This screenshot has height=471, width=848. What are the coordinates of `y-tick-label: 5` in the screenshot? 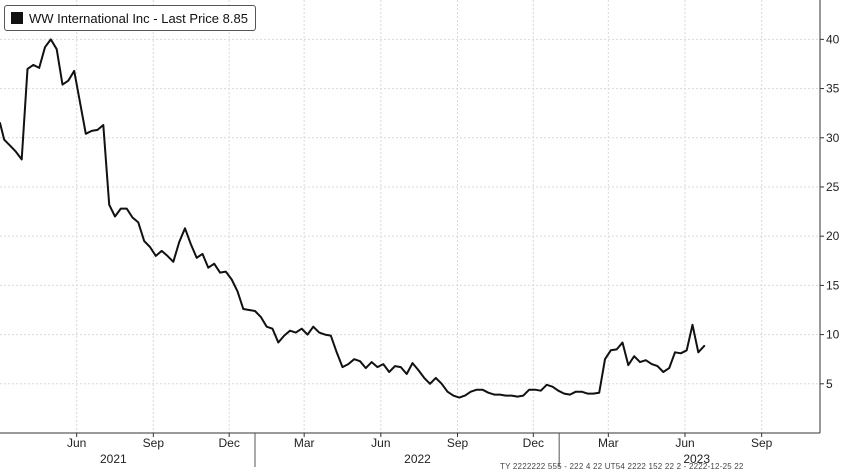 It's located at (829, 384).